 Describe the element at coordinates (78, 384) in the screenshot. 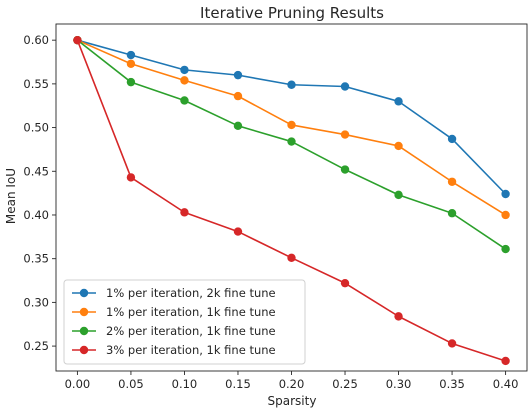

I see `x-tick-label: 0.00` at that location.